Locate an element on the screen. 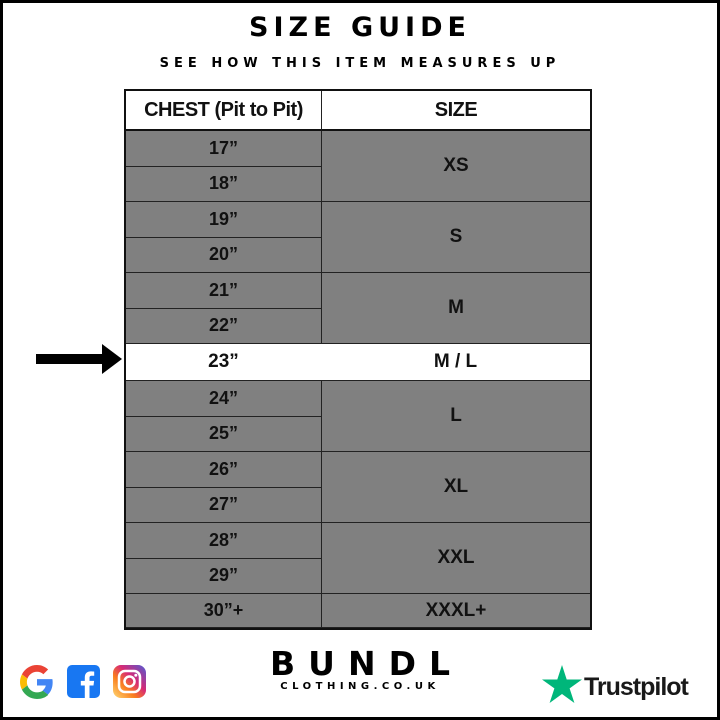 Image resolution: width=720 pixels, height=720 pixels. brand-logo: BUNDL is located at coordinates (366, 663).